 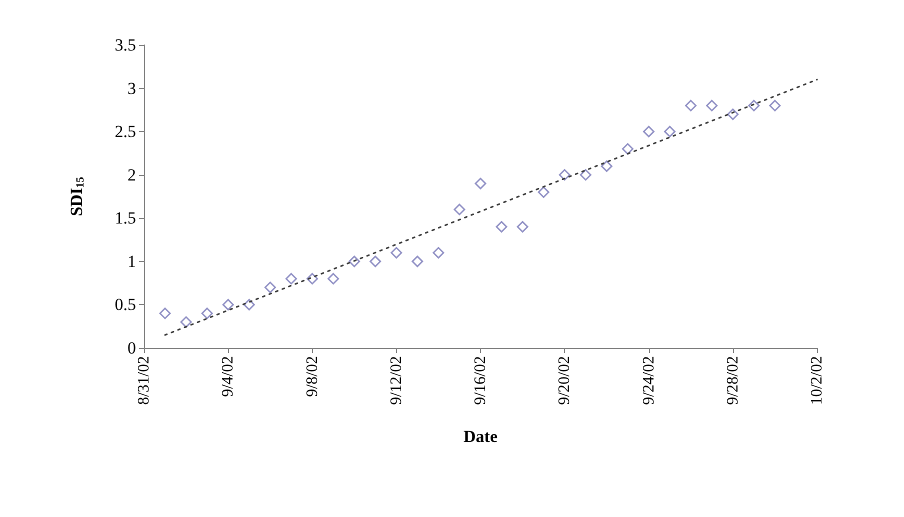 I want to click on x-tick-label: 9/4/02, so click(x=228, y=376).